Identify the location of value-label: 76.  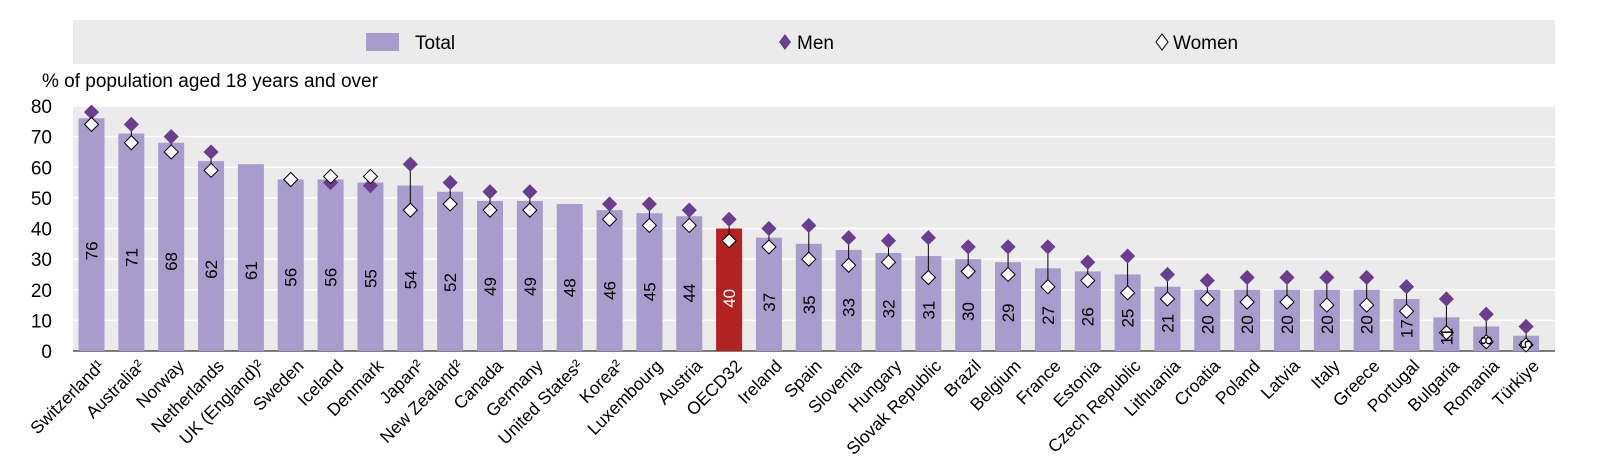
(92, 250).